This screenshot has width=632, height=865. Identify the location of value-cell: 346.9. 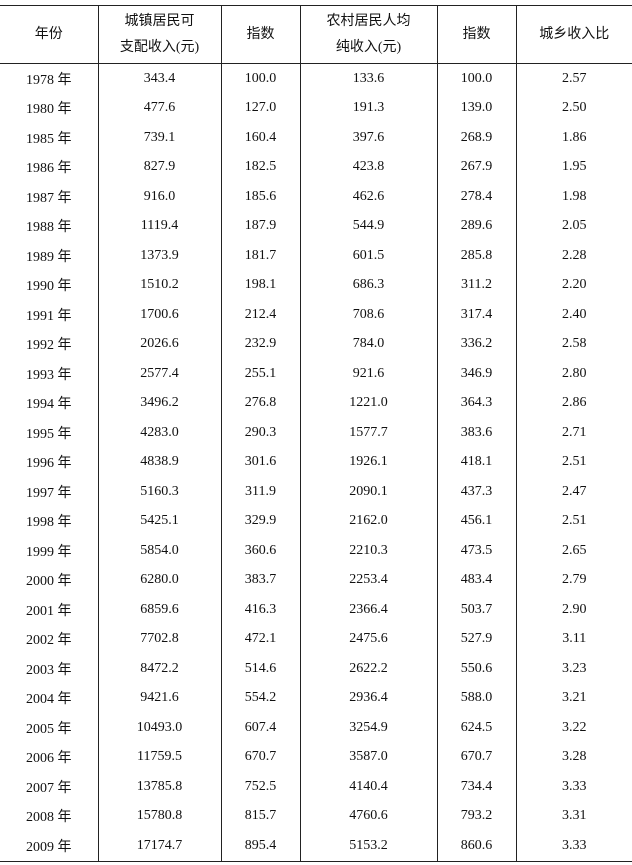
(476, 374).